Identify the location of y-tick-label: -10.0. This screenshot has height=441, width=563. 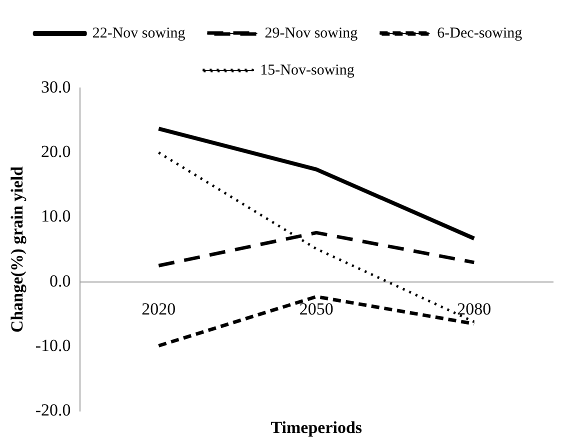
(53, 345).